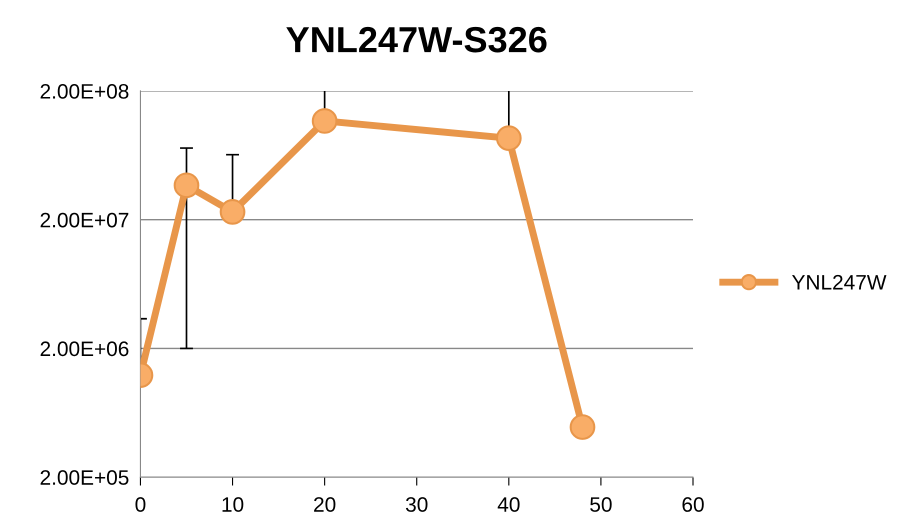  Describe the element at coordinates (325, 504) in the screenshot. I see `x-tick-label: 20` at that location.